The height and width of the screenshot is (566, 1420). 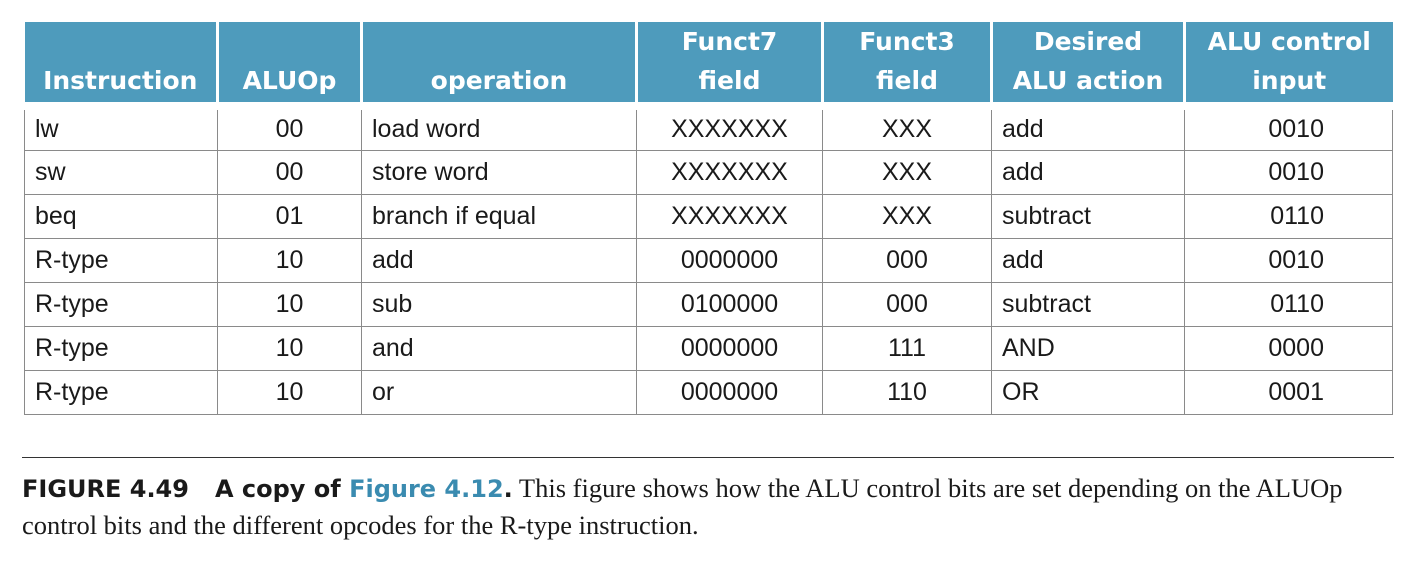 I want to click on header-line-2: ALUOp, so click(x=289, y=80).